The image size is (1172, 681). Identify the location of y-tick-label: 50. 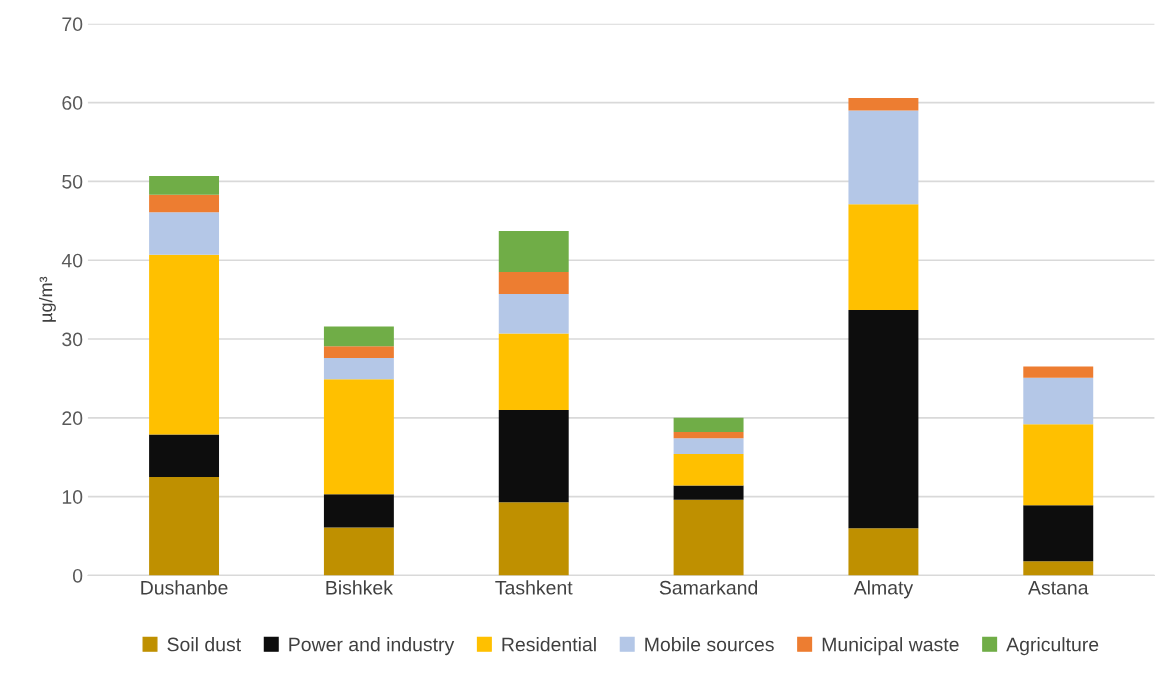
(72, 181).